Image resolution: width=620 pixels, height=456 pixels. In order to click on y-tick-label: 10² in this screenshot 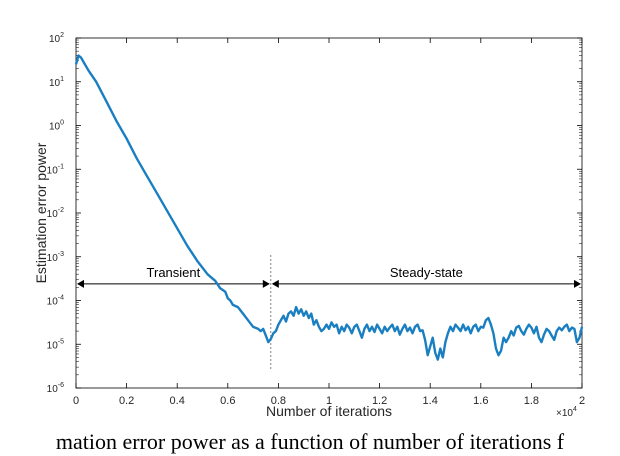, I will do `click(56, 38)`.